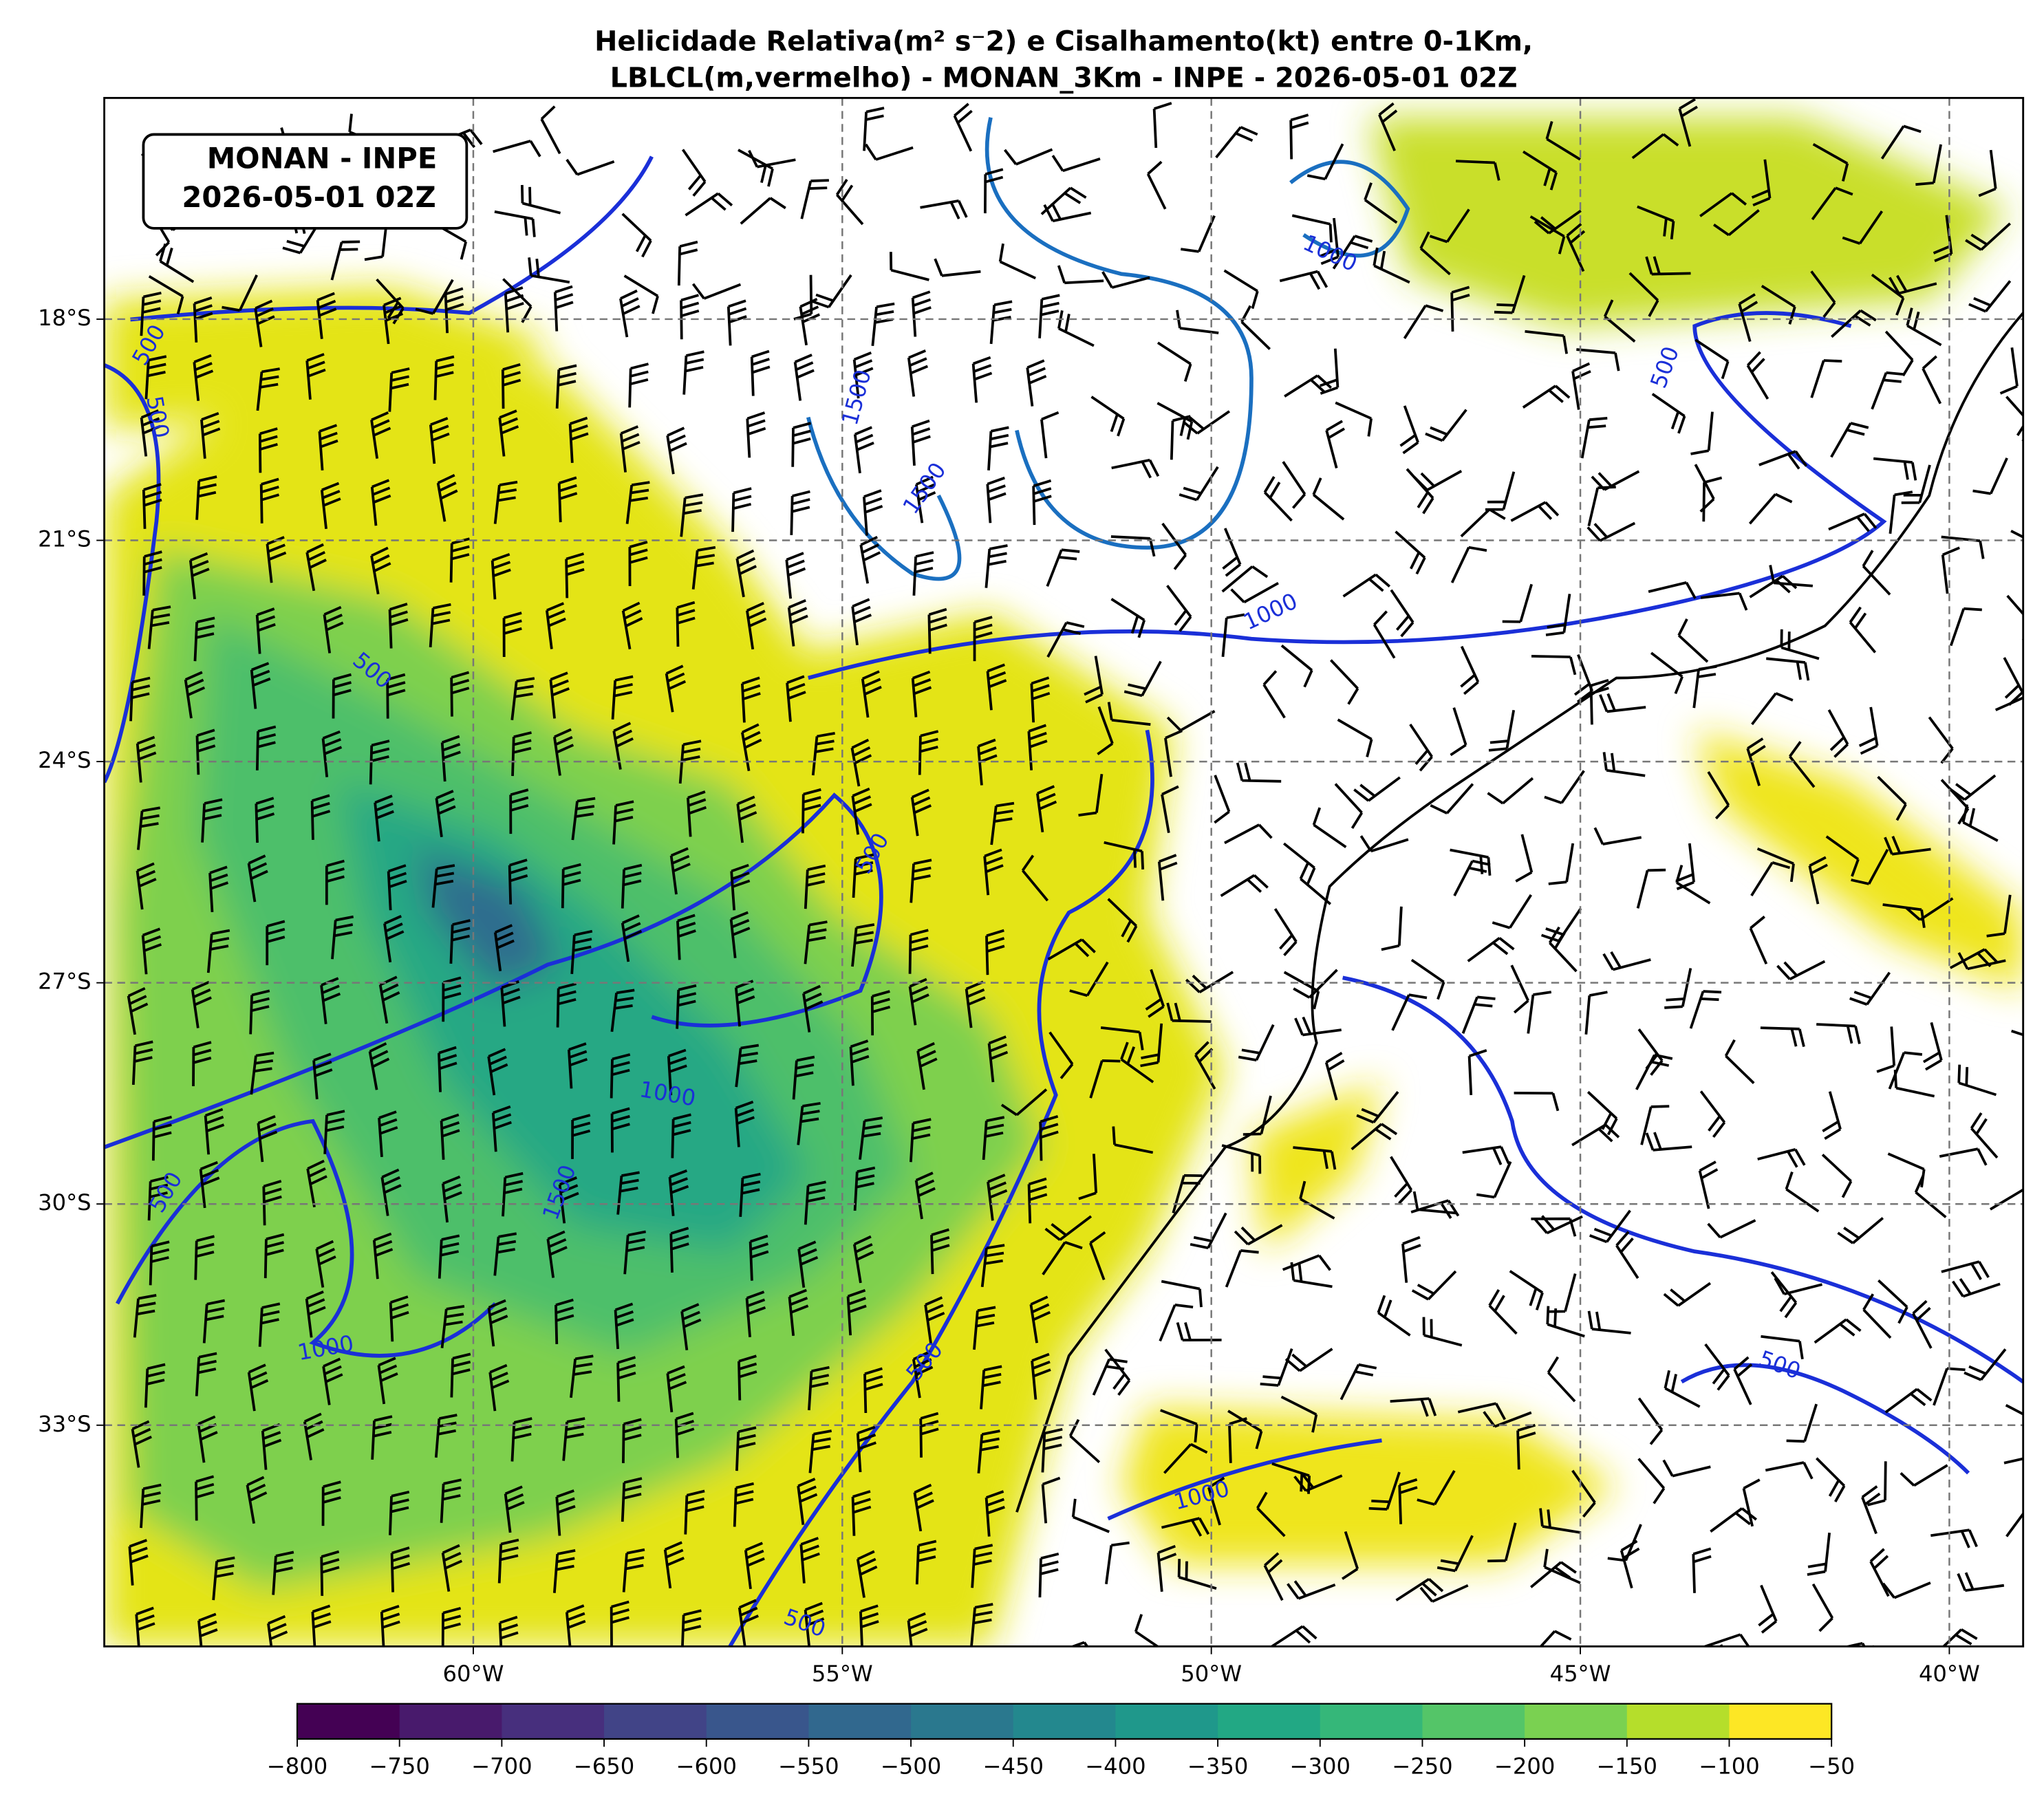 The image size is (2044, 1803). I want to click on colorbar-bin, so click(1474, 1721).